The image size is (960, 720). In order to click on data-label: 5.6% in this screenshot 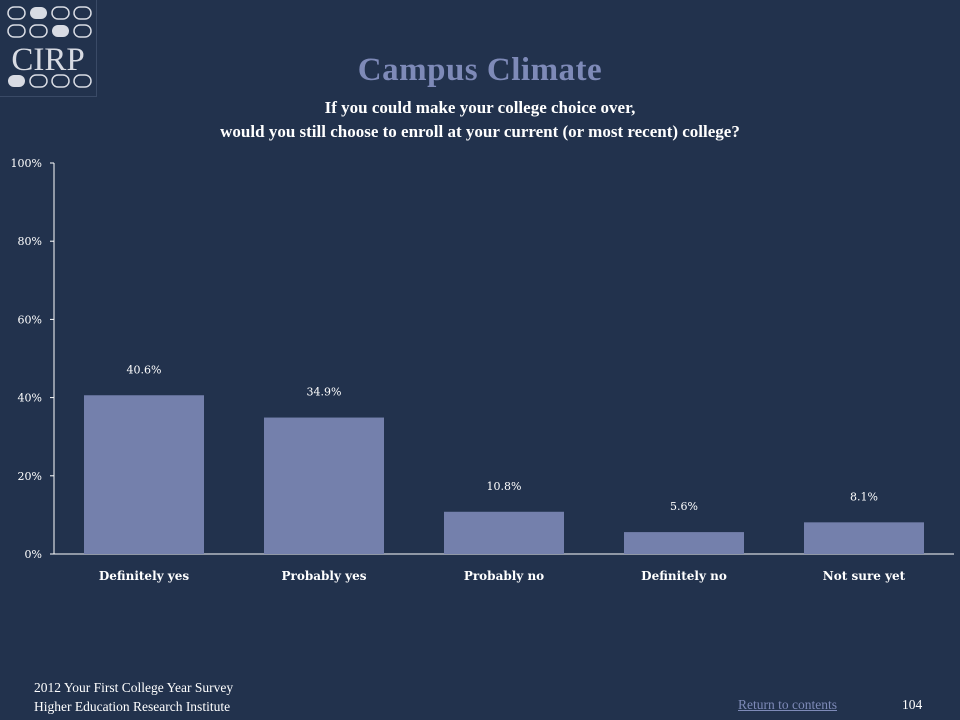, I will do `click(684, 506)`.